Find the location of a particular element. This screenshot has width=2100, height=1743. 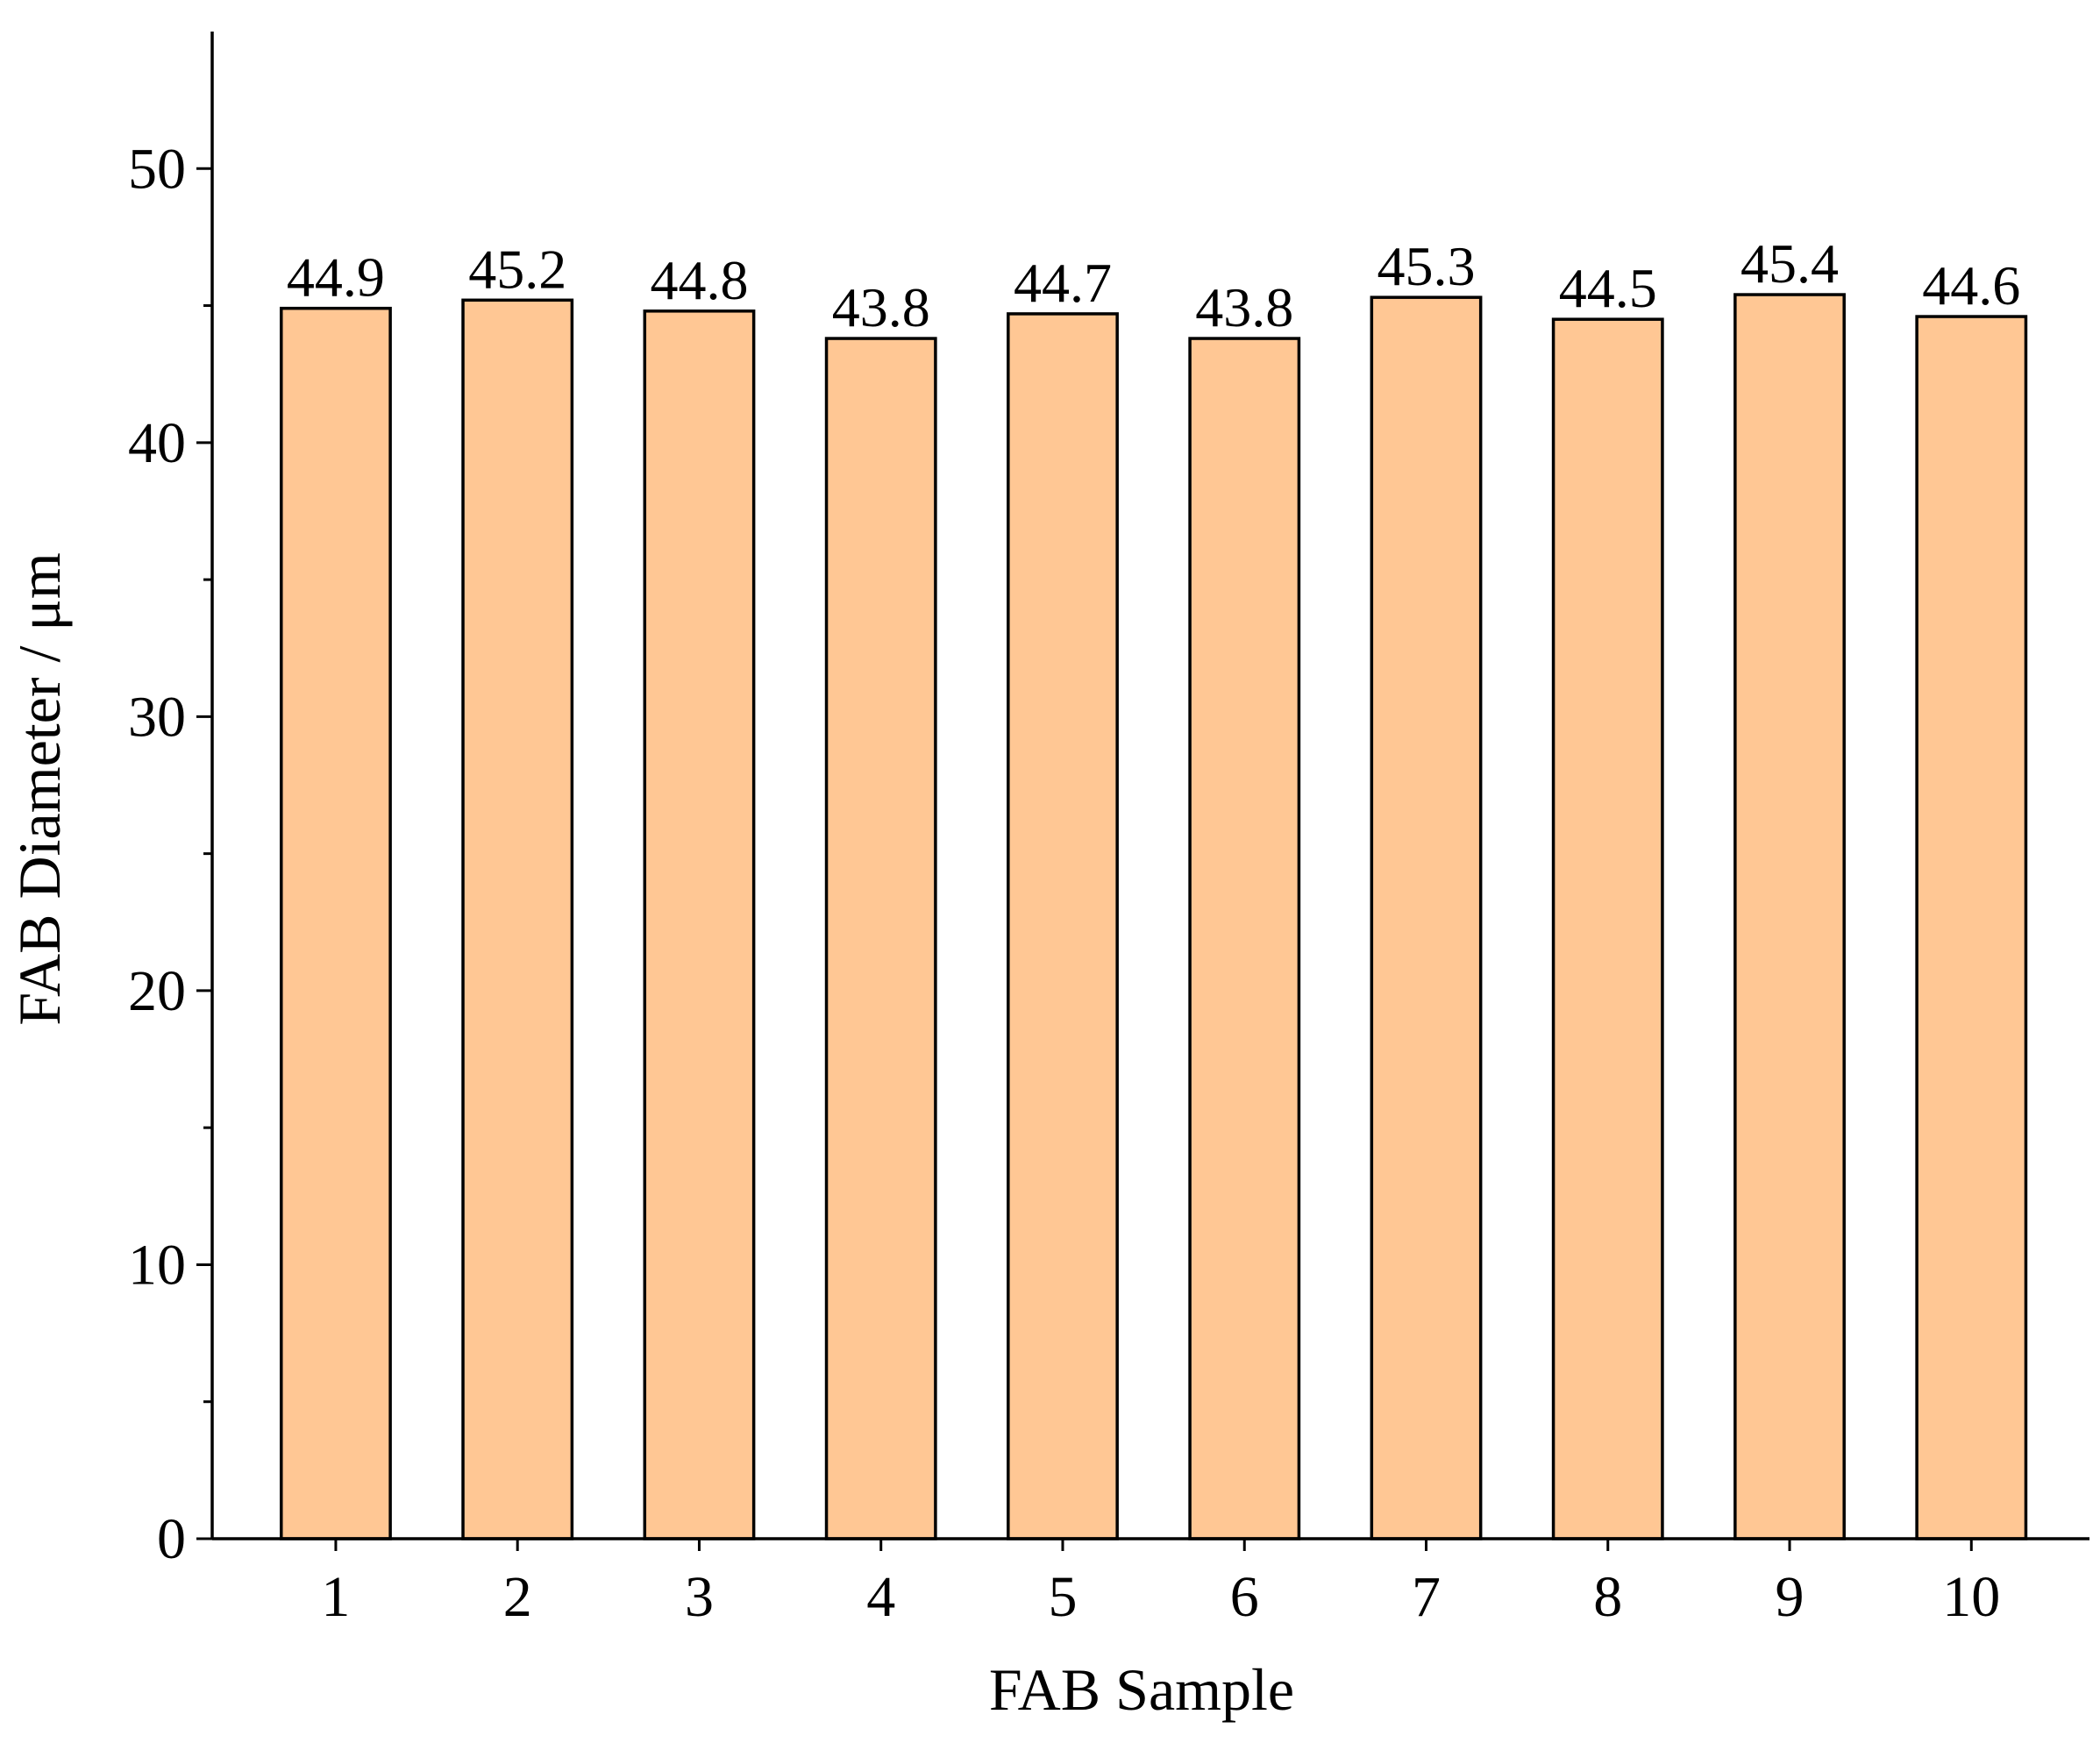

x-axis-title: FAB Sample is located at coordinates (1141, 1689).